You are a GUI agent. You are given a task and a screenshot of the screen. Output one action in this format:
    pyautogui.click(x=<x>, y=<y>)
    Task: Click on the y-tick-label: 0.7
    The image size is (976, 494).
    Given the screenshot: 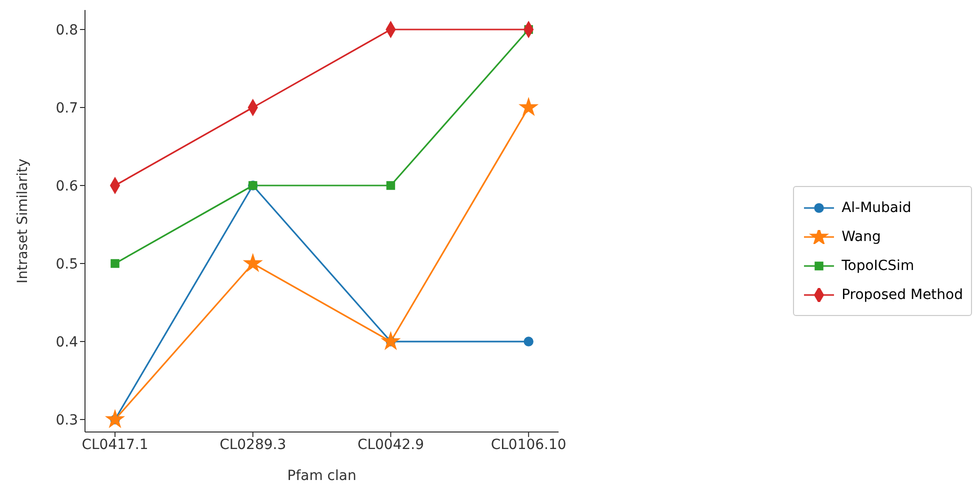 What is the action you would take?
    pyautogui.click(x=67, y=108)
    